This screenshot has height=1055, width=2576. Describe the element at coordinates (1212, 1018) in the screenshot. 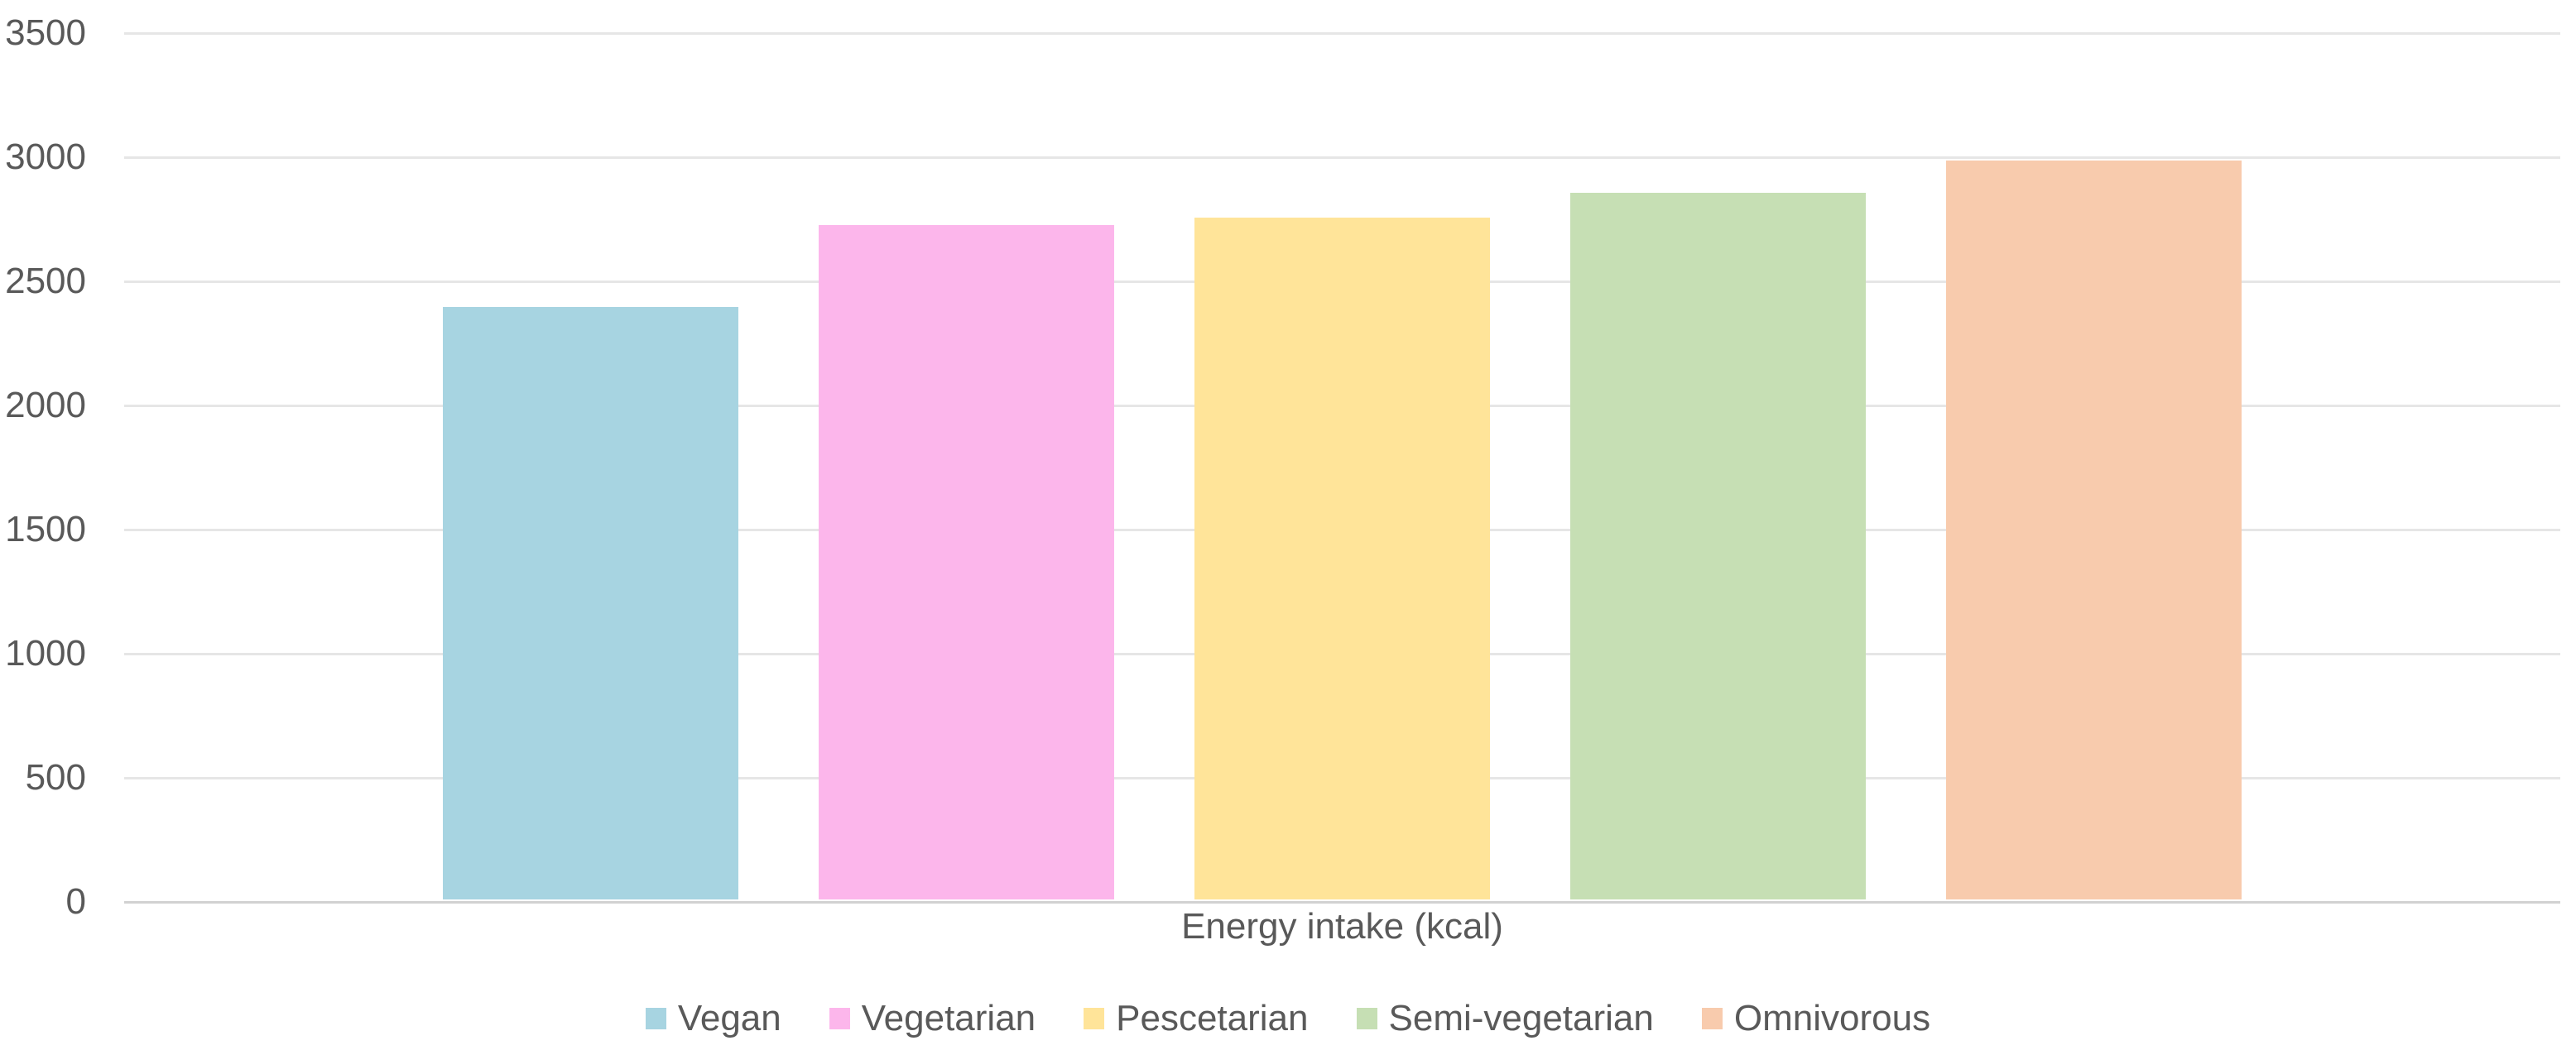

I see `legend-label: Pescetarian` at that location.